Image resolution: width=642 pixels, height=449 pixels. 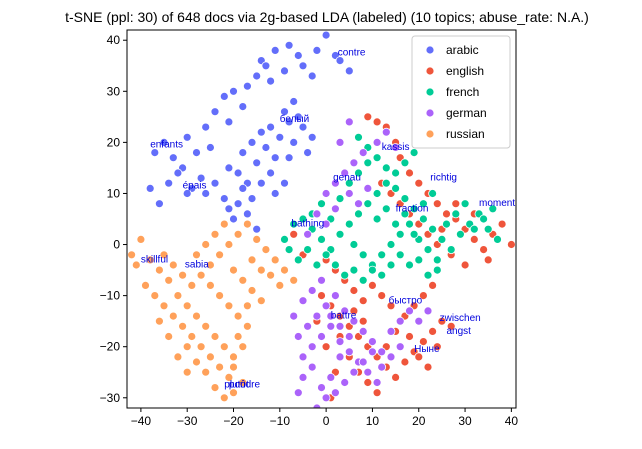 I want to click on x-tick-label: 40, so click(x=512, y=421).